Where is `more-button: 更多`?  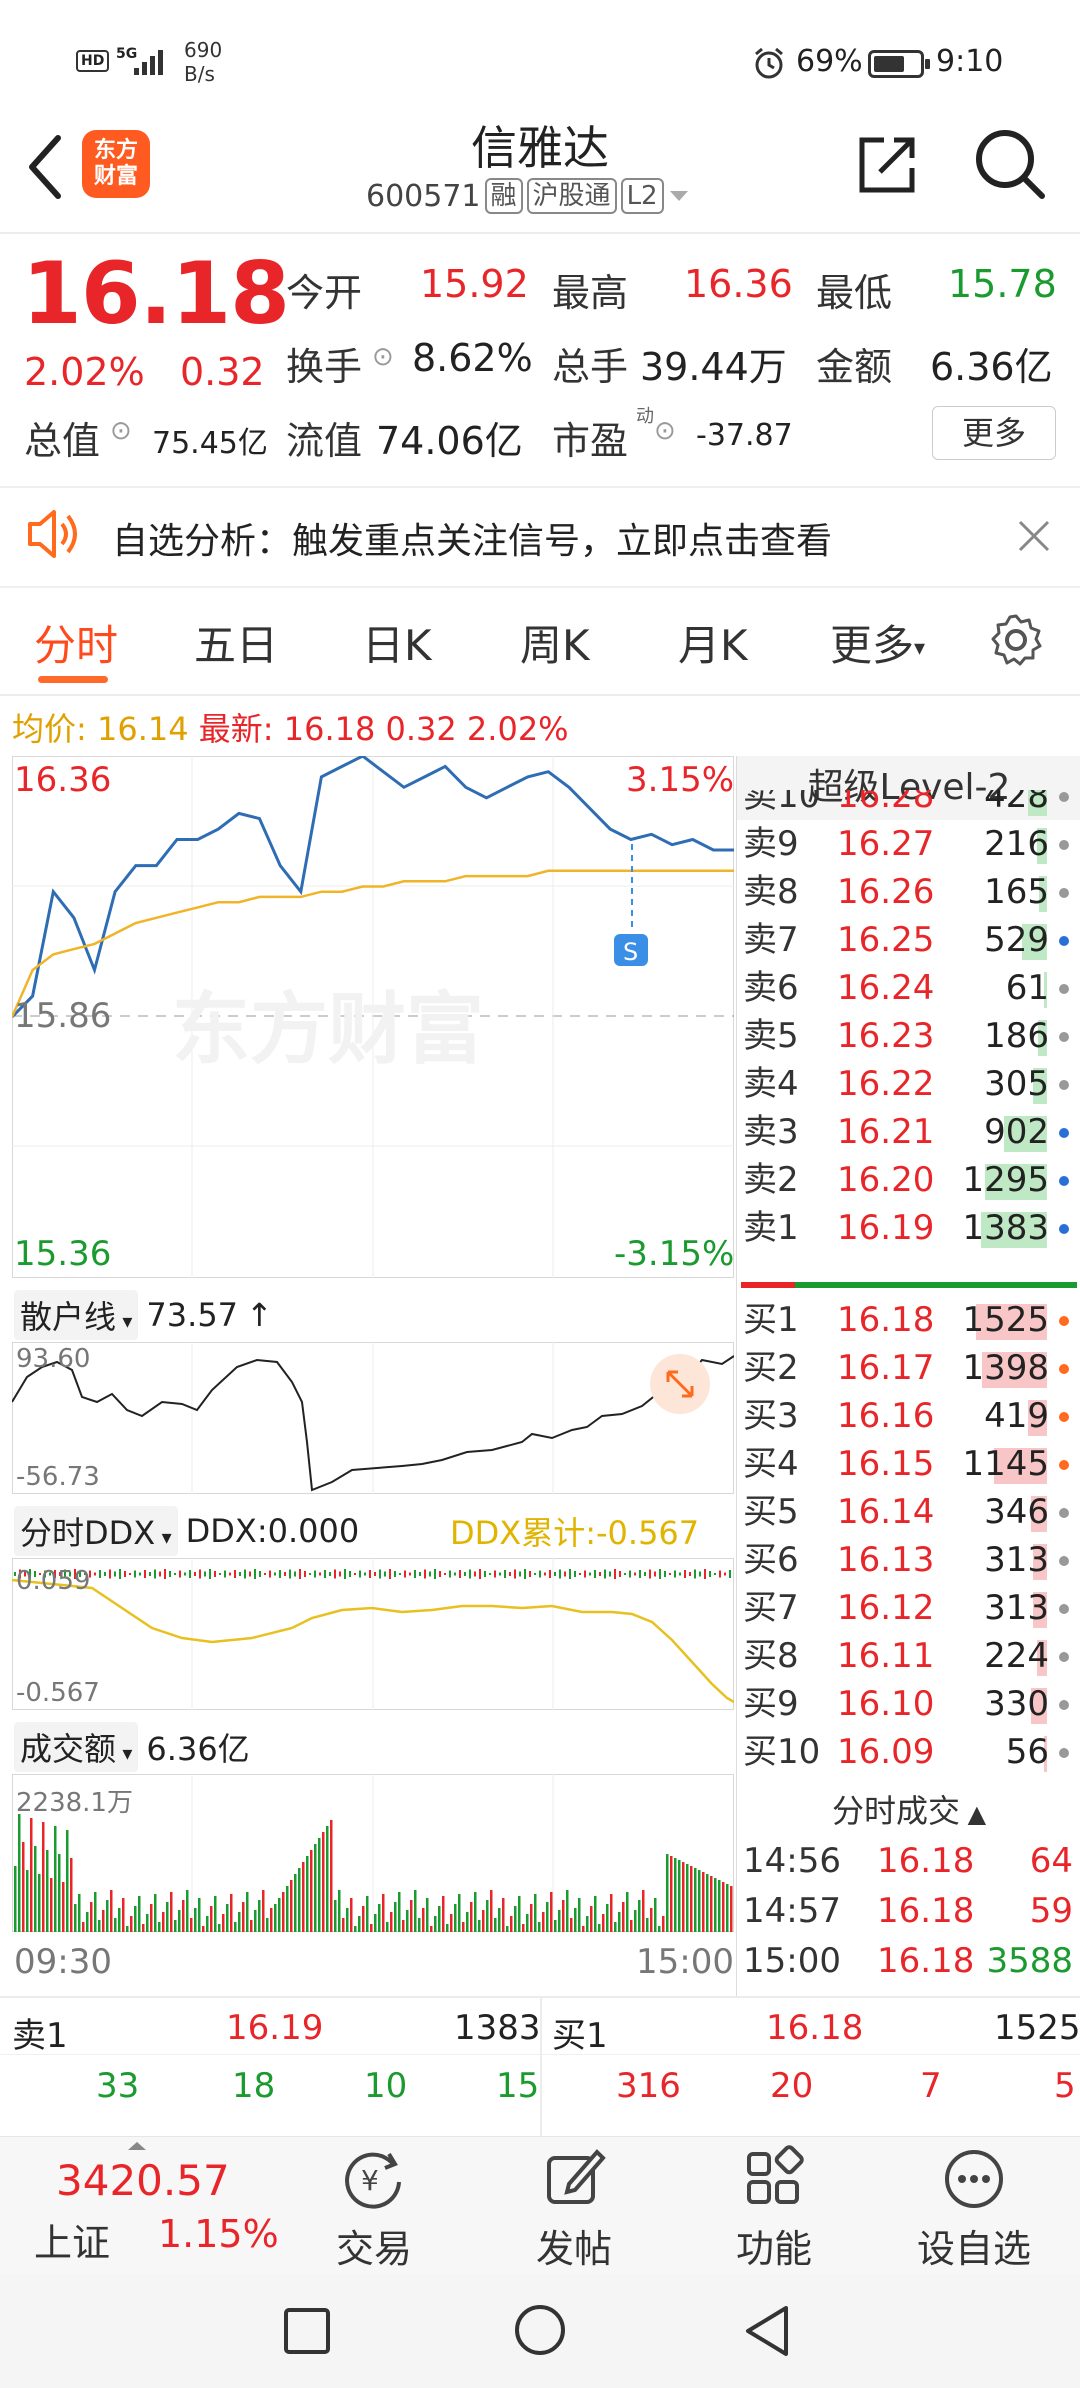 more-button: 更多 is located at coordinates (994, 433).